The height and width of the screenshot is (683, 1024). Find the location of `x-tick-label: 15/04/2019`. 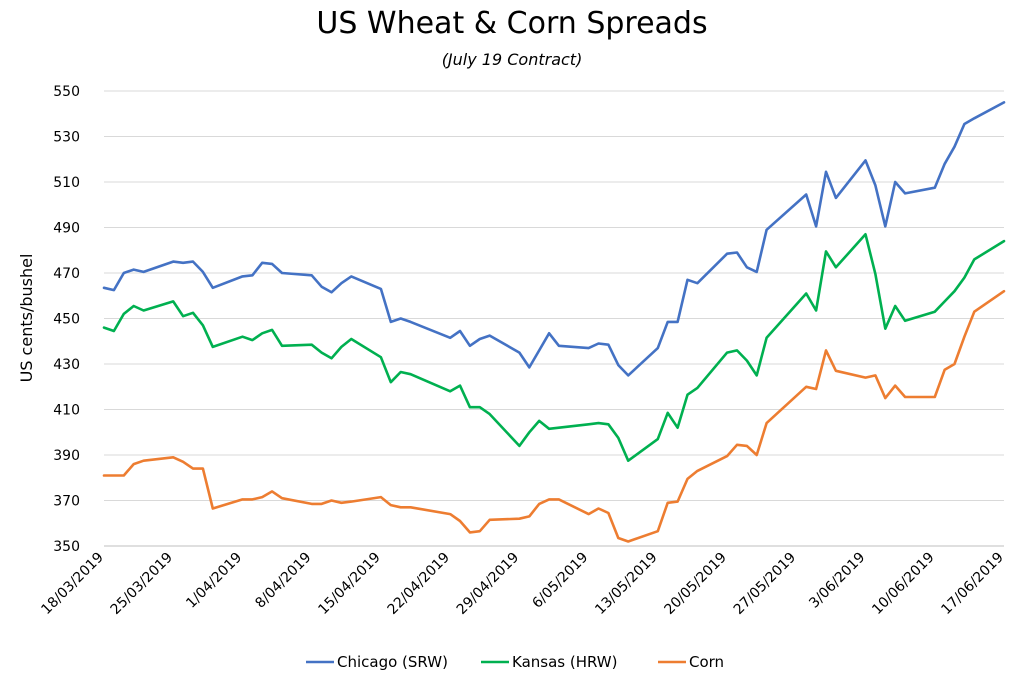

x-tick-label: 15/04/2019 is located at coordinates (349, 584).